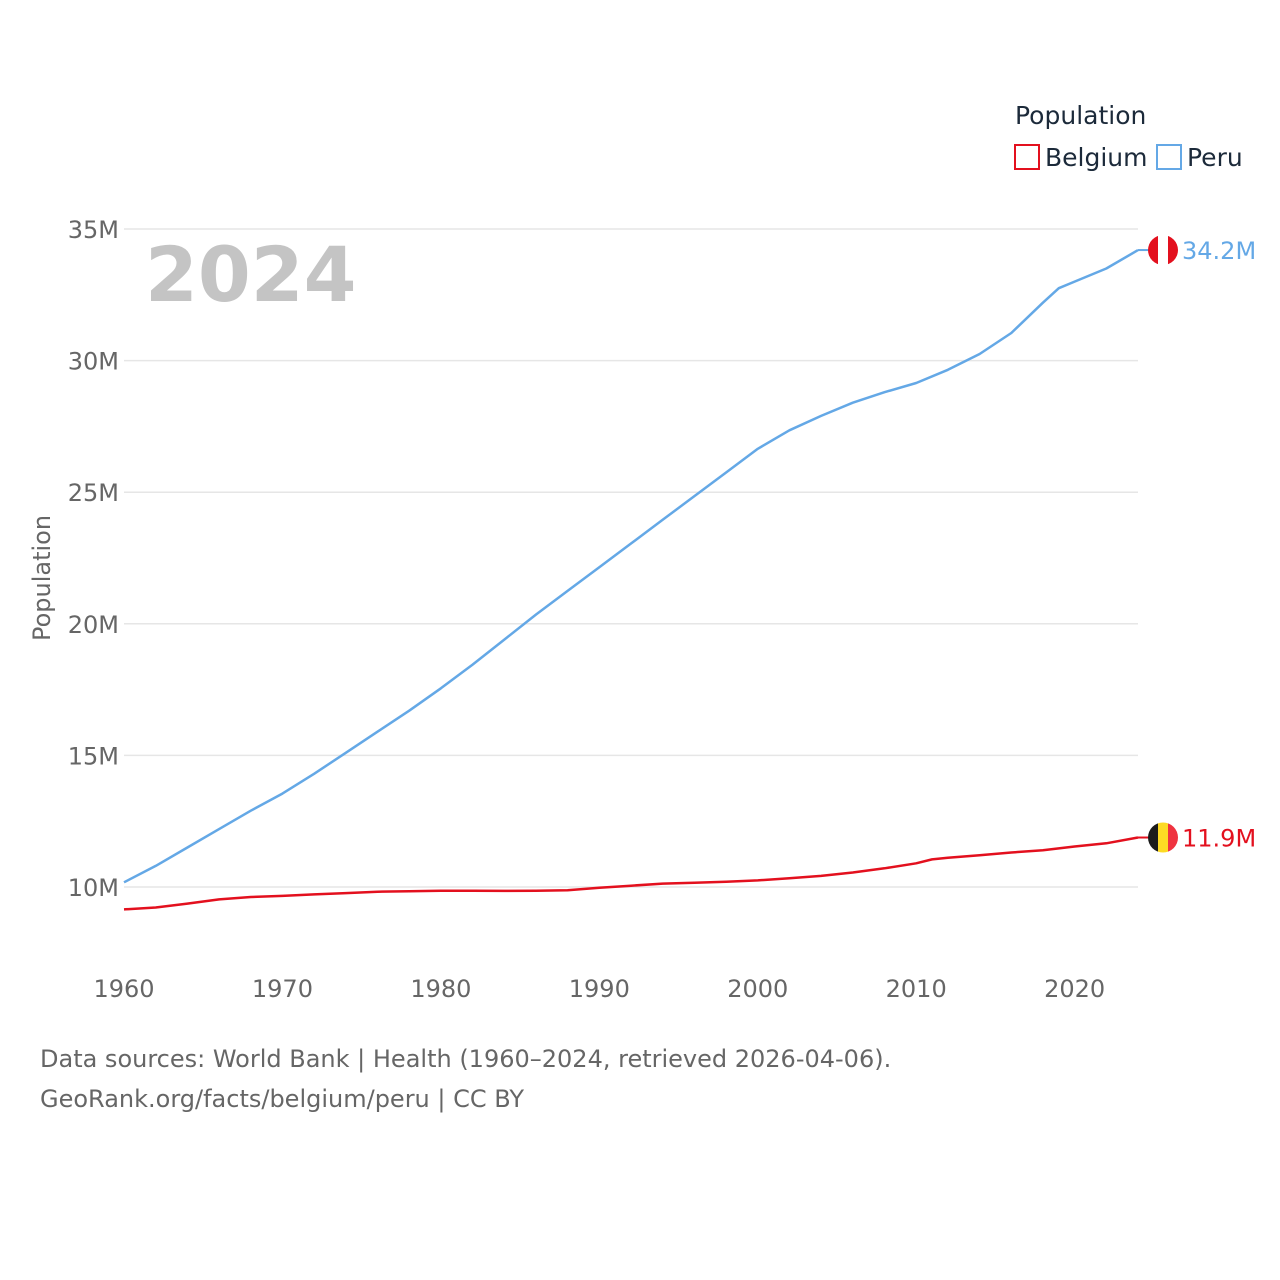 Image resolution: width=1280 pixels, height=1280 pixels. I want to click on x-tick-label: 1960, so click(123, 989).